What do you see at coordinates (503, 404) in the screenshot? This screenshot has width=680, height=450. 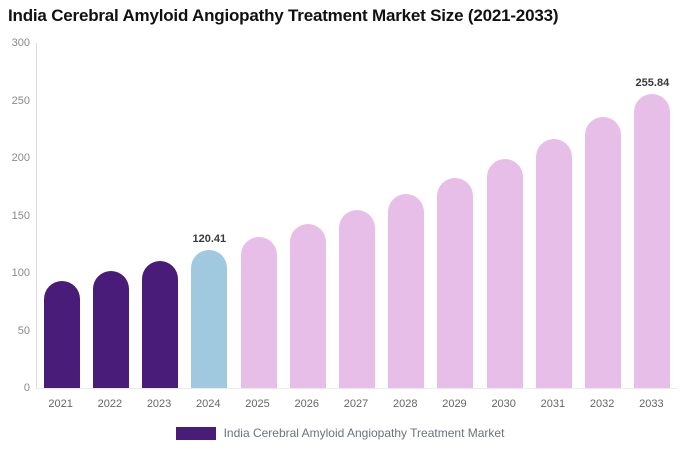 I see `x-axis-tick-label-2030: 2030` at bounding box center [503, 404].